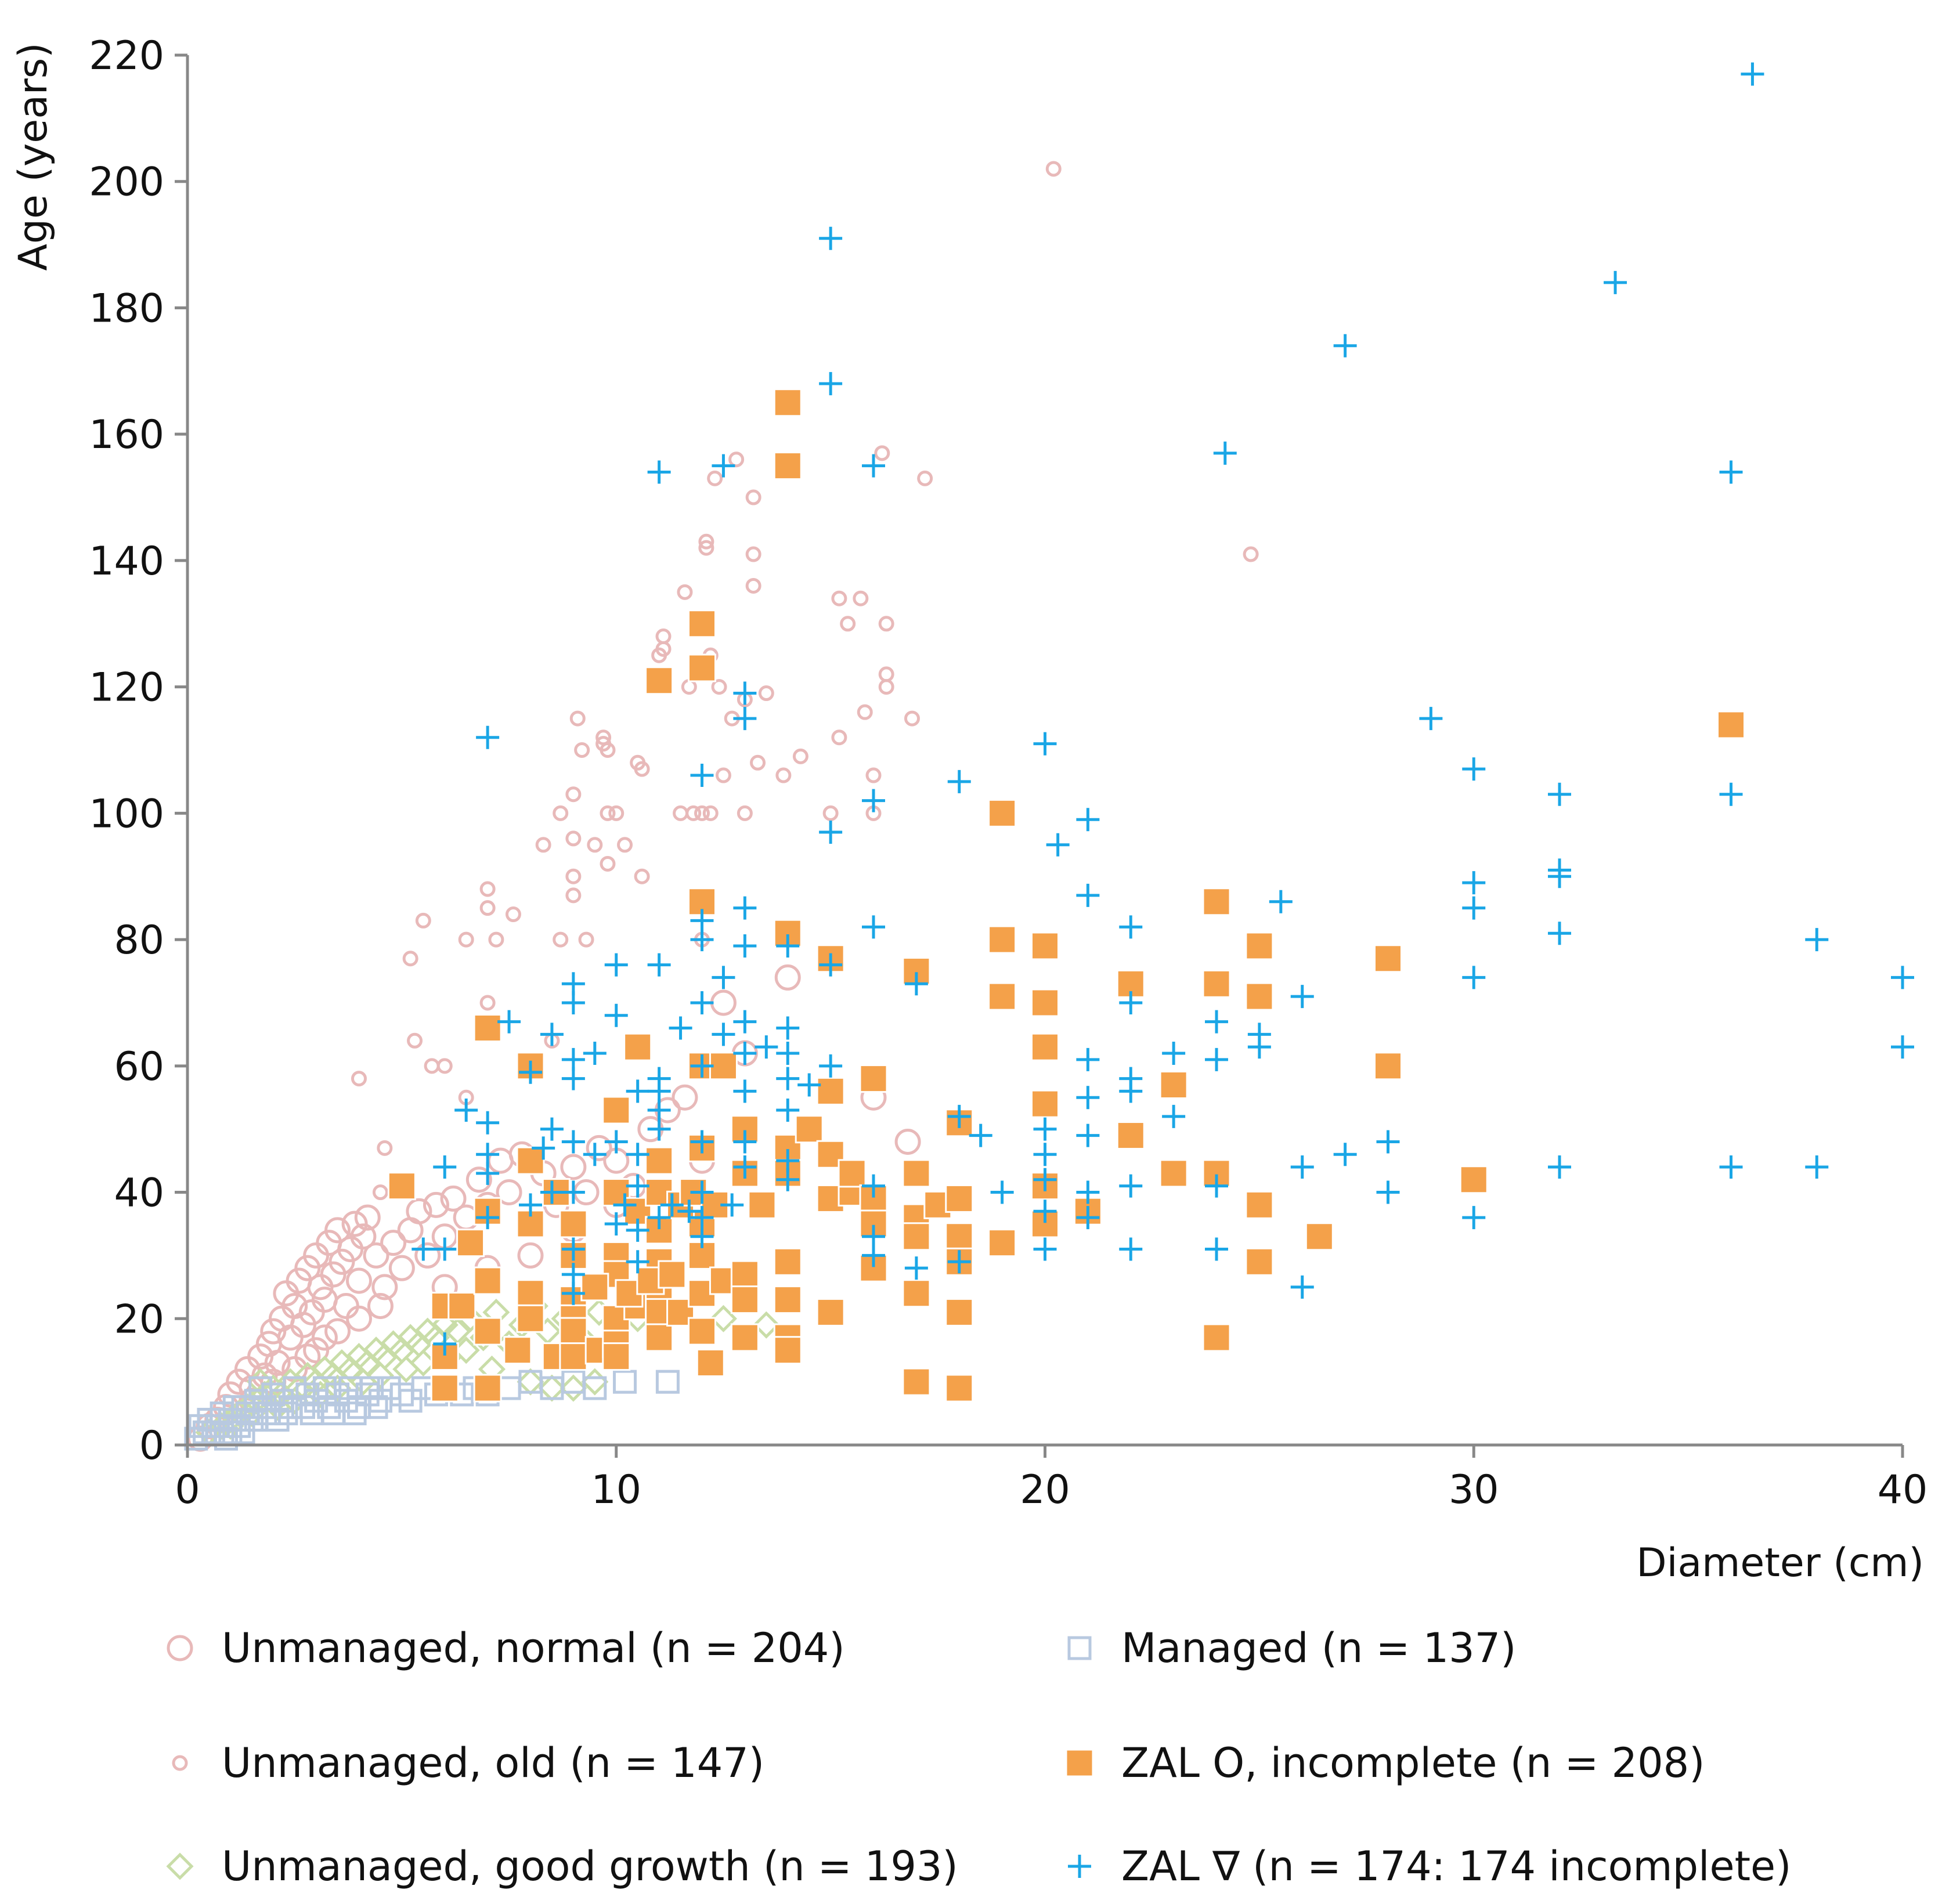  I want to click on y-ticks: 0 20 40 60 80 100 120 140 160 180 200 220, so click(138, 751).